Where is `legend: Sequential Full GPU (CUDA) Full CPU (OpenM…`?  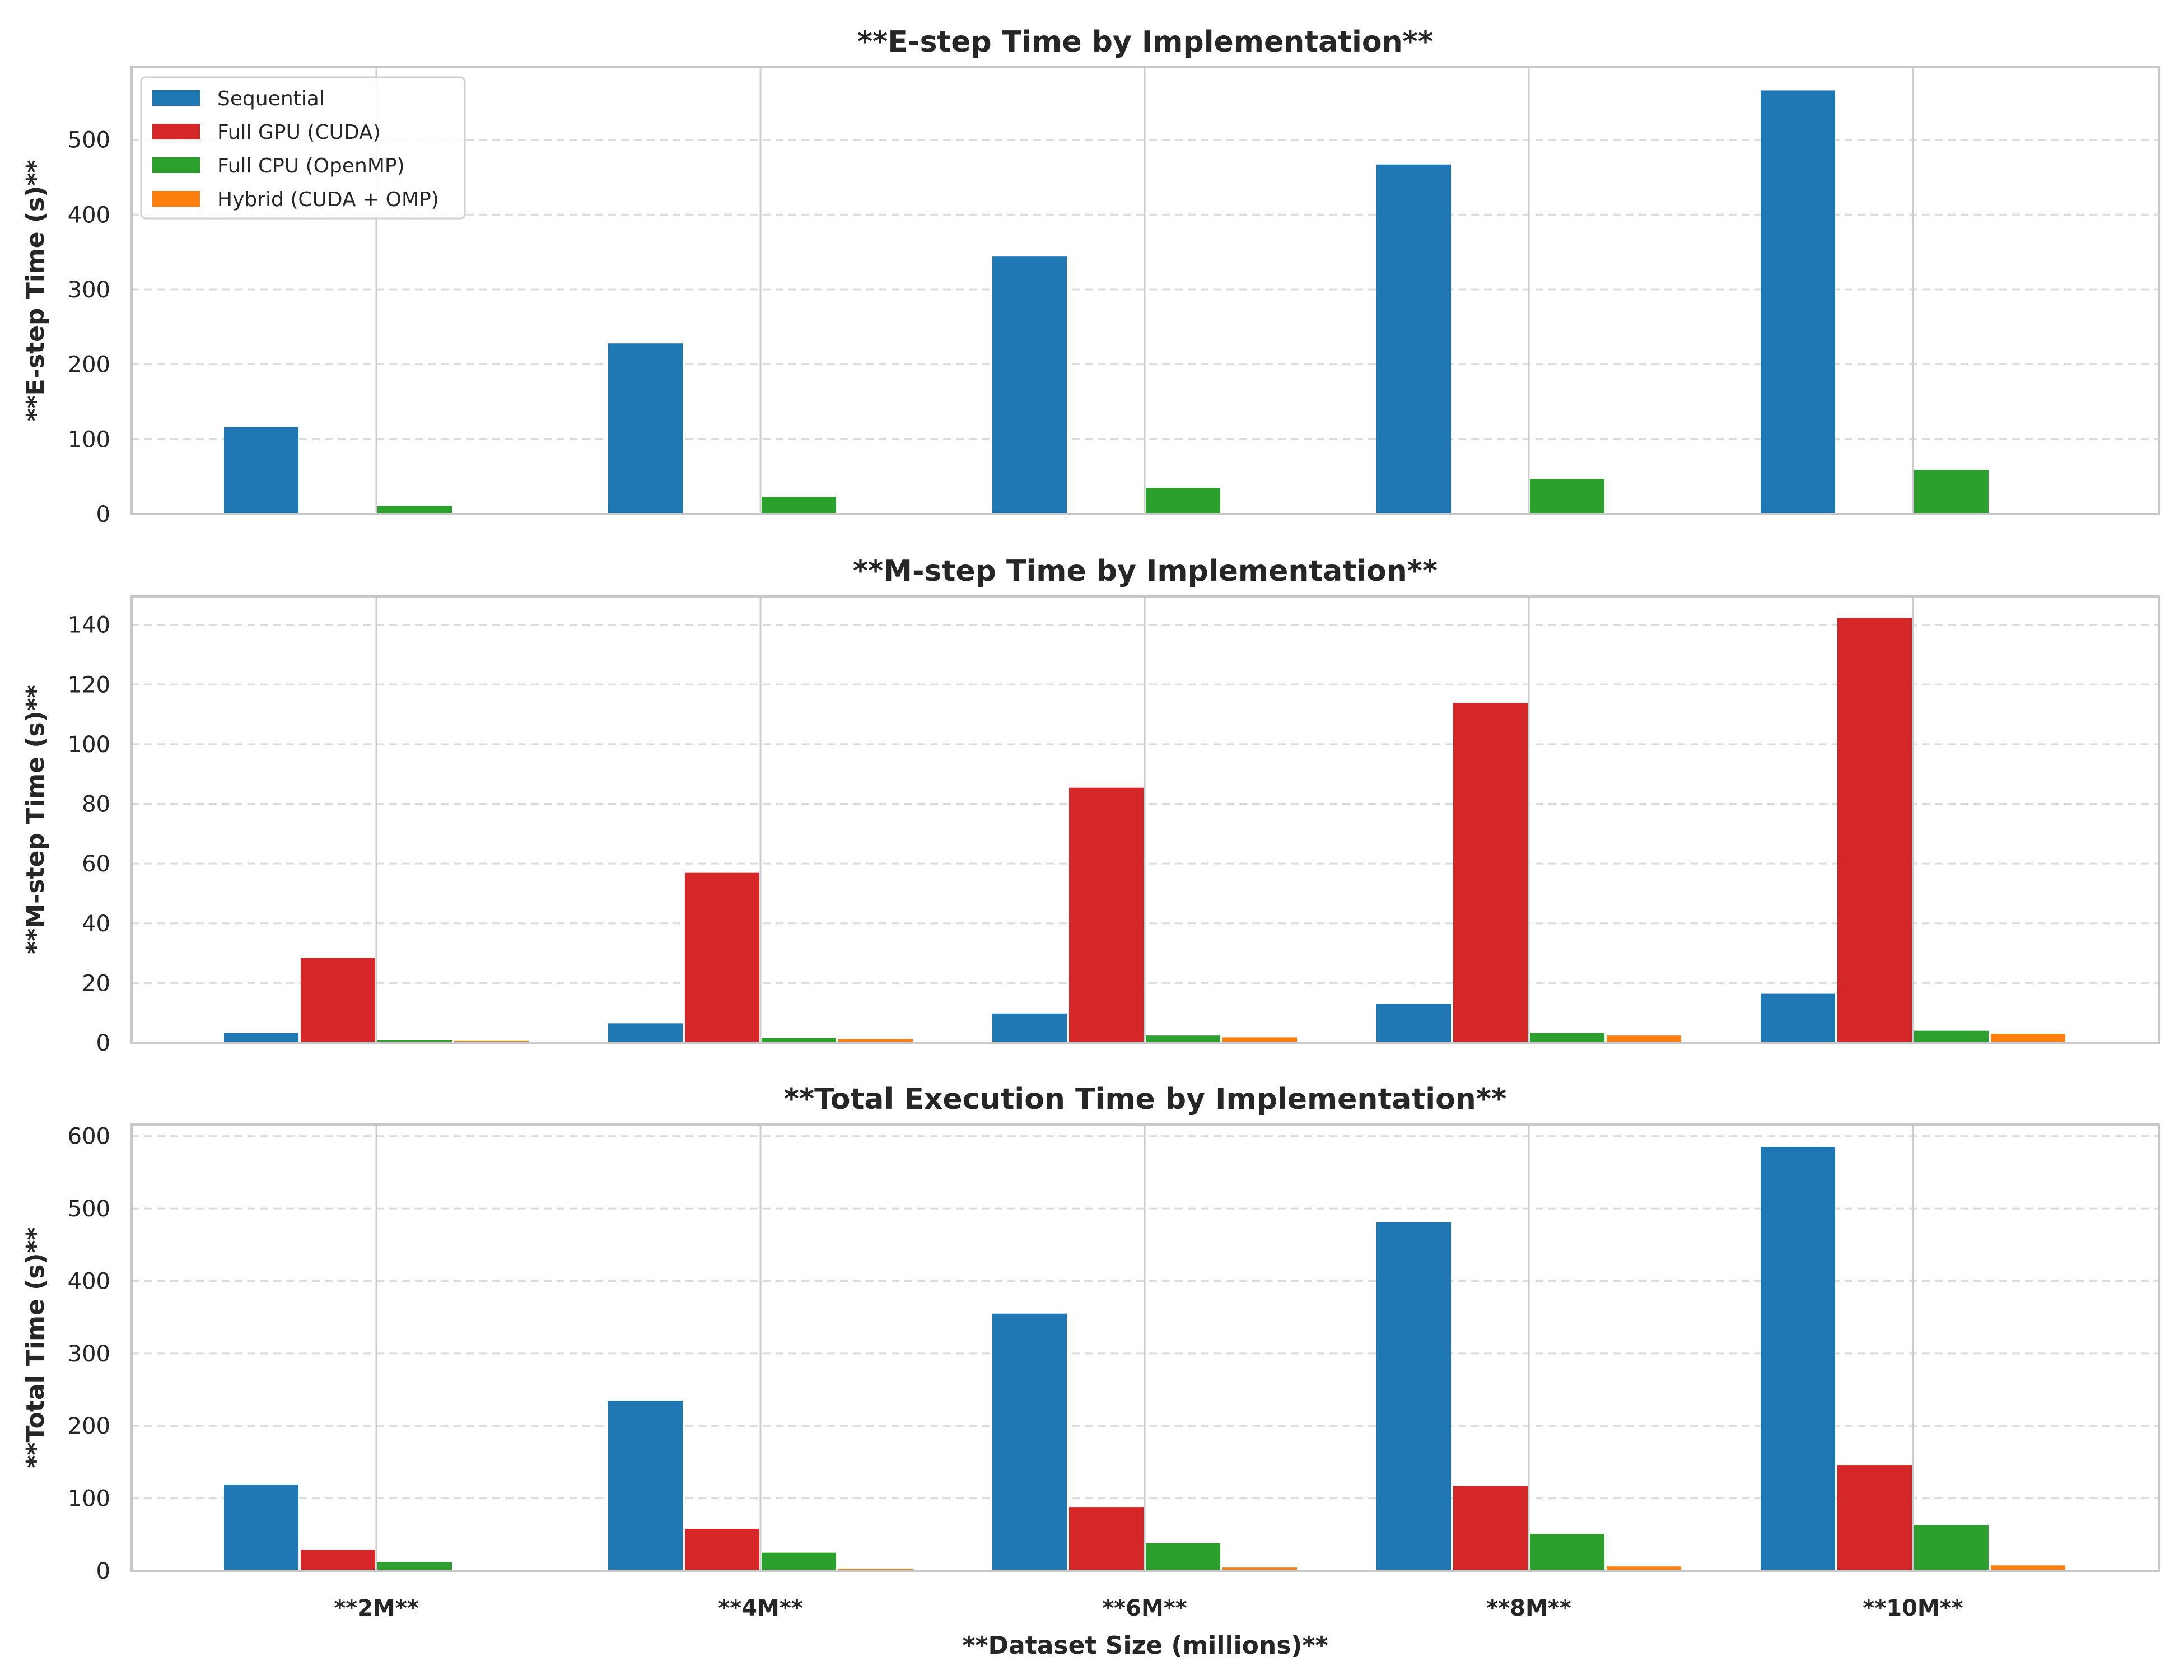 legend: Sequential Full GPU (CUDA) Full CPU (OpenM… is located at coordinates (303, 148).